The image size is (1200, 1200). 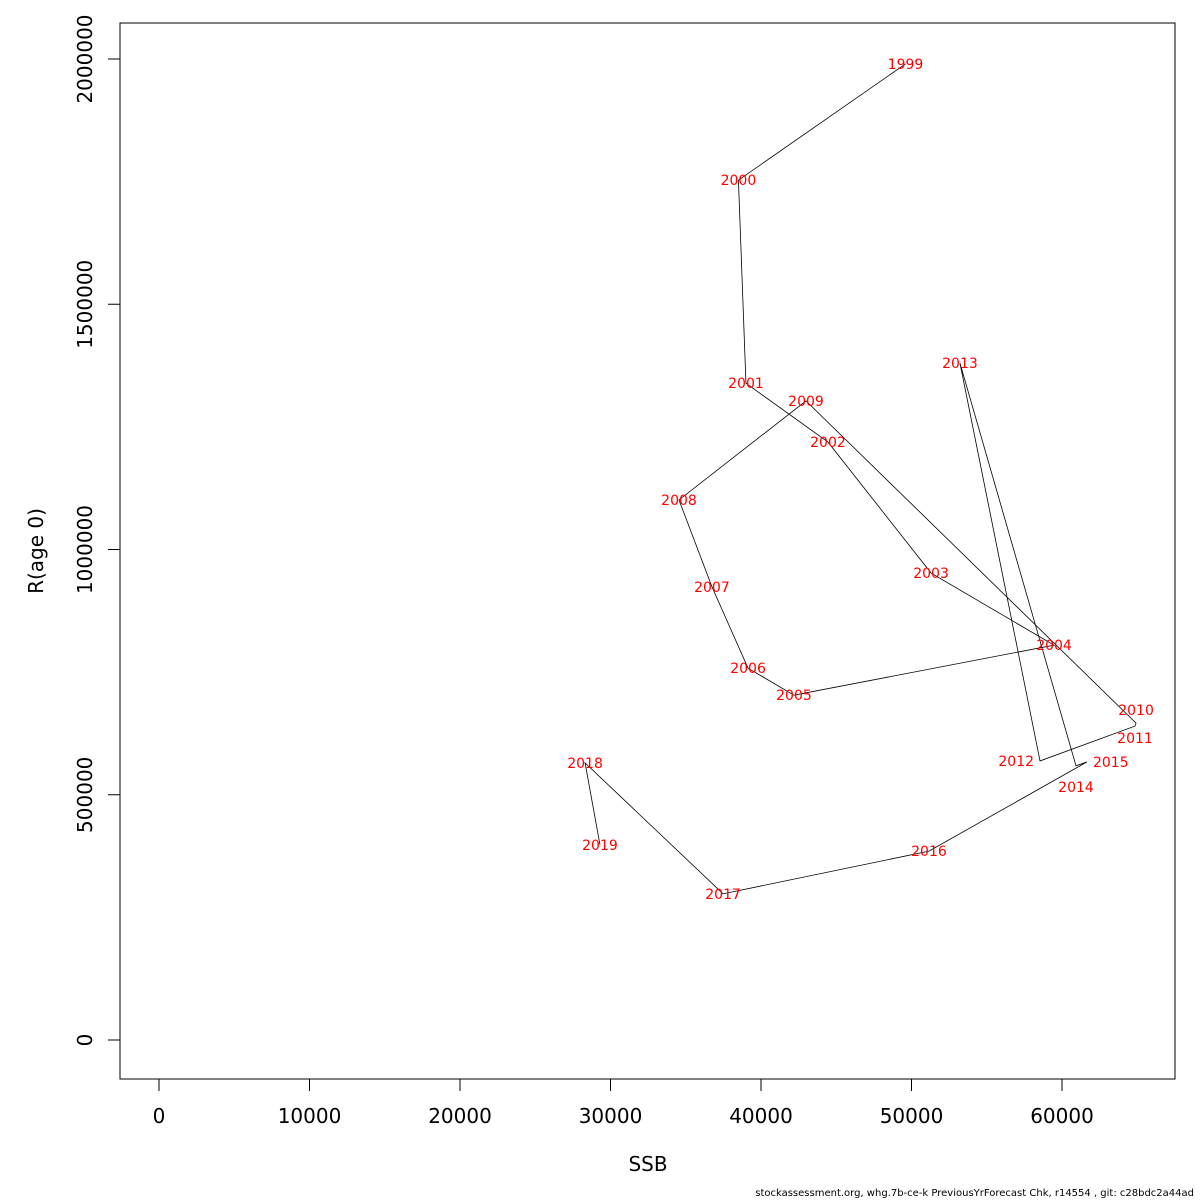 I want to click on y-tick-label: 1000000, so click(x=85, y=549).